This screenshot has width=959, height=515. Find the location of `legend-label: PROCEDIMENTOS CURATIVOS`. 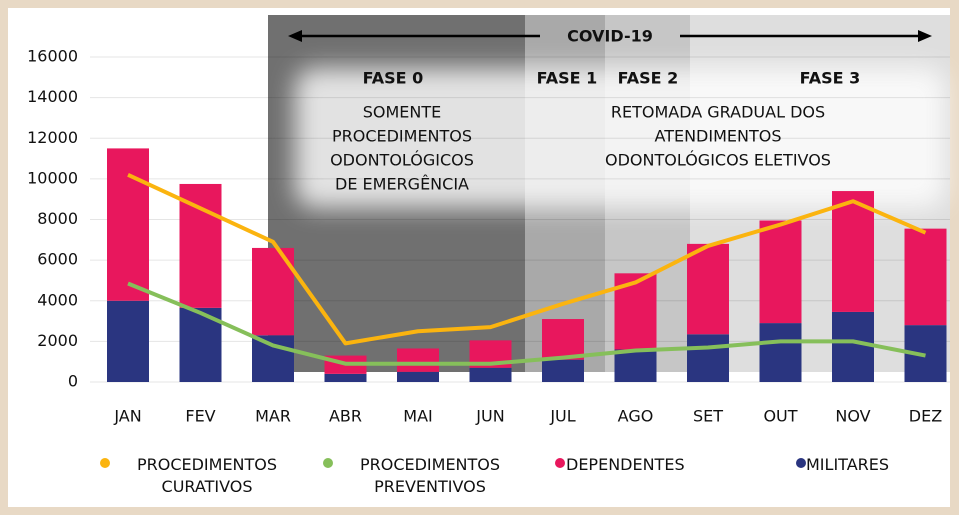

legend-label: PROCEDIMENTOS CURATIVOS is located at coordinates (207, 475).